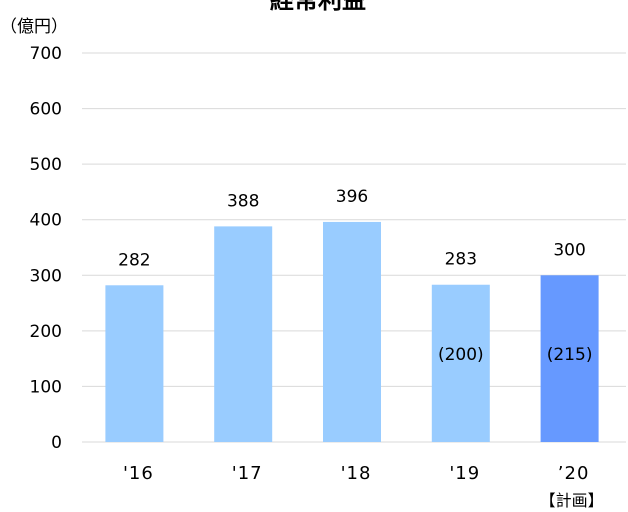  I want to click on x-axis-categories: '16 '17 '18 '19 ’20 【計画】, so click(363, 486).